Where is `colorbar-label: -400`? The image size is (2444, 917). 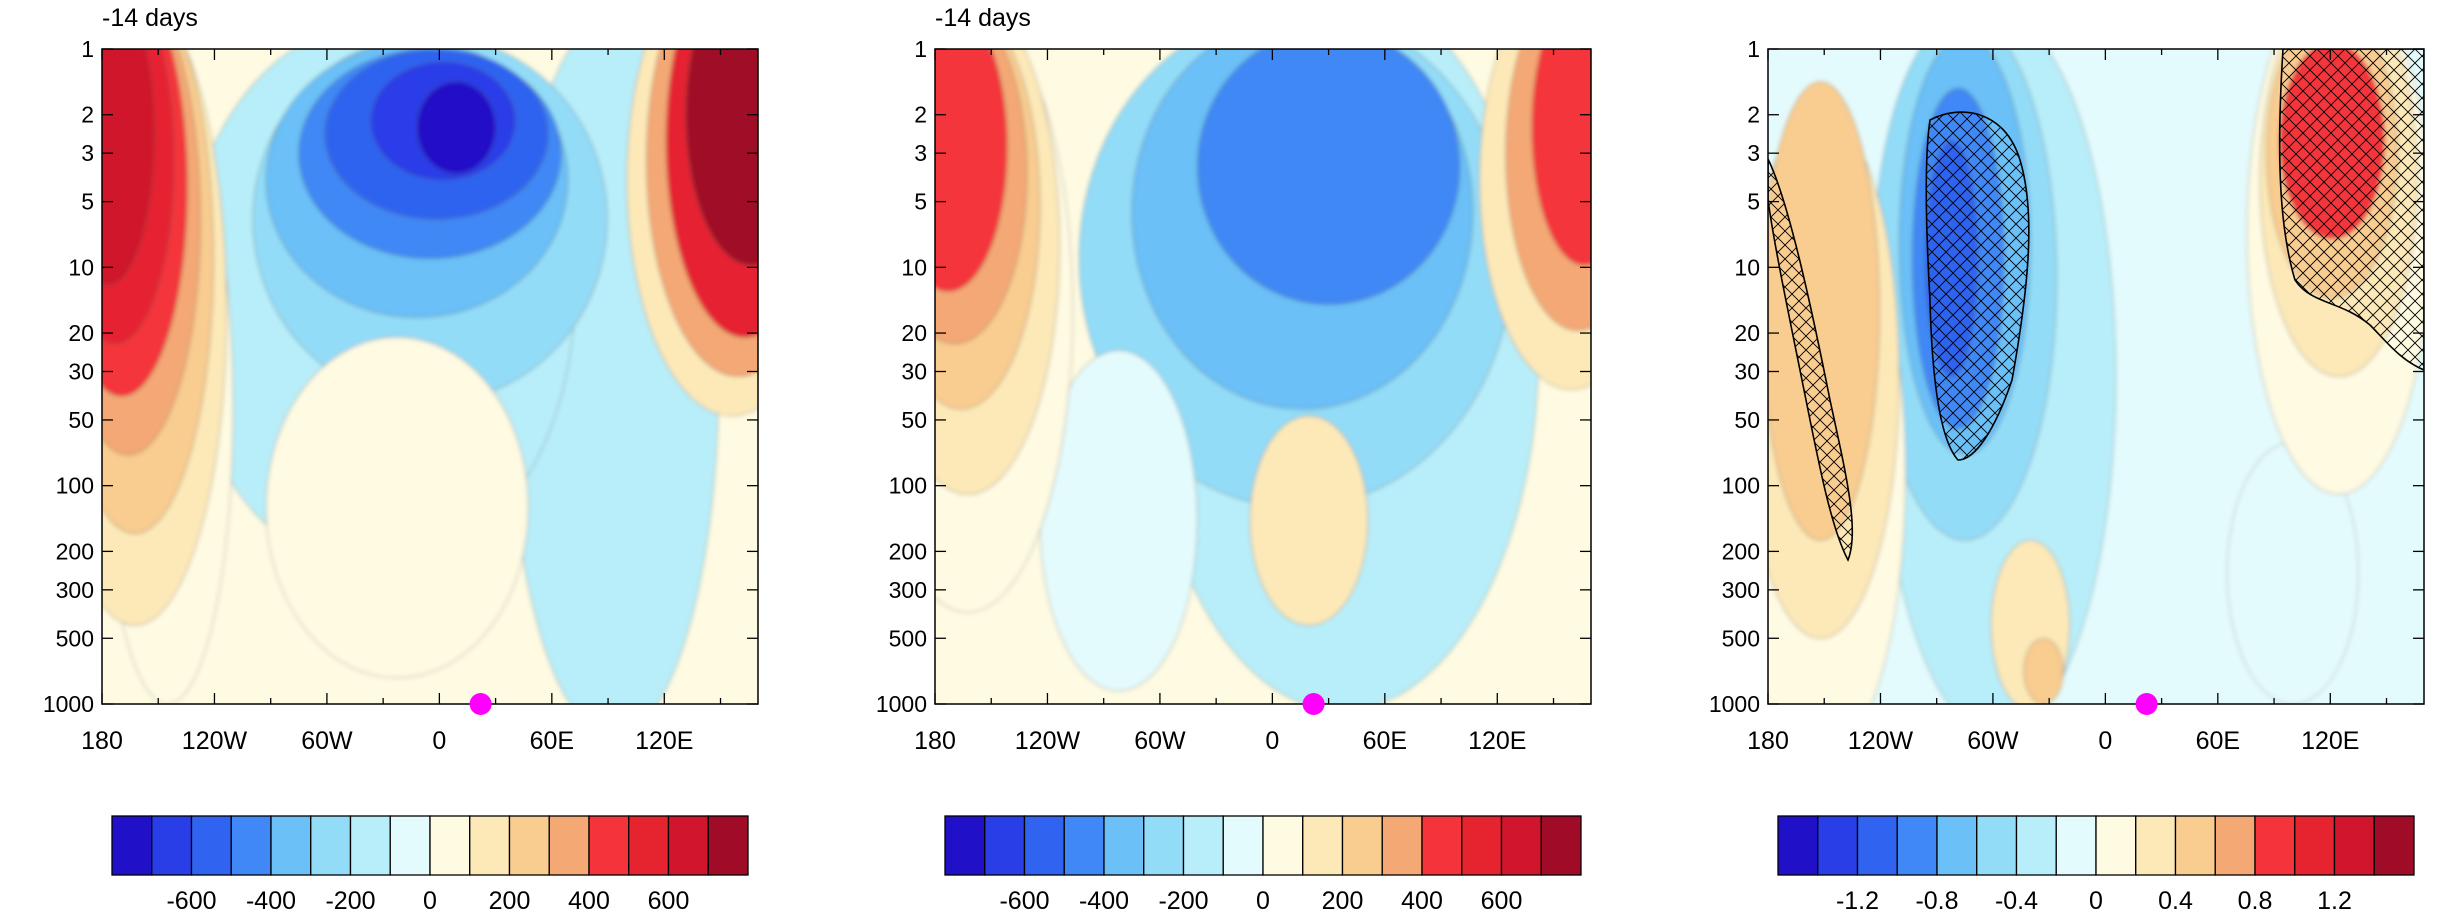 colorbar-label: -400 is located at coordinates (271, 901).